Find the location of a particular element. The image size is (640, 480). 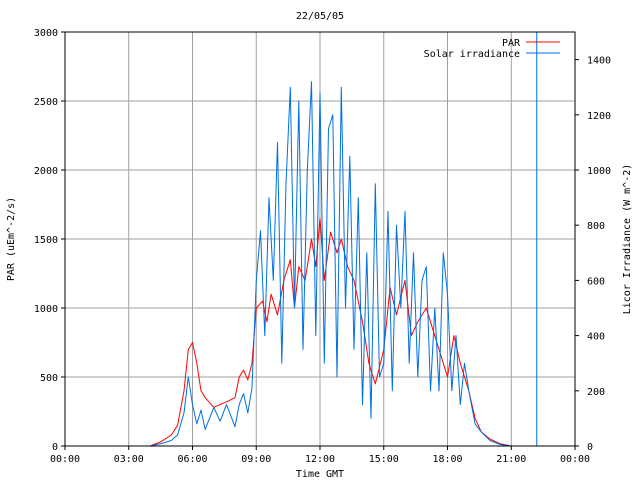

right-y-axis-ticks: 0 200 400 600 800 1000 1200 1400 is located at coordinates (593, 254).